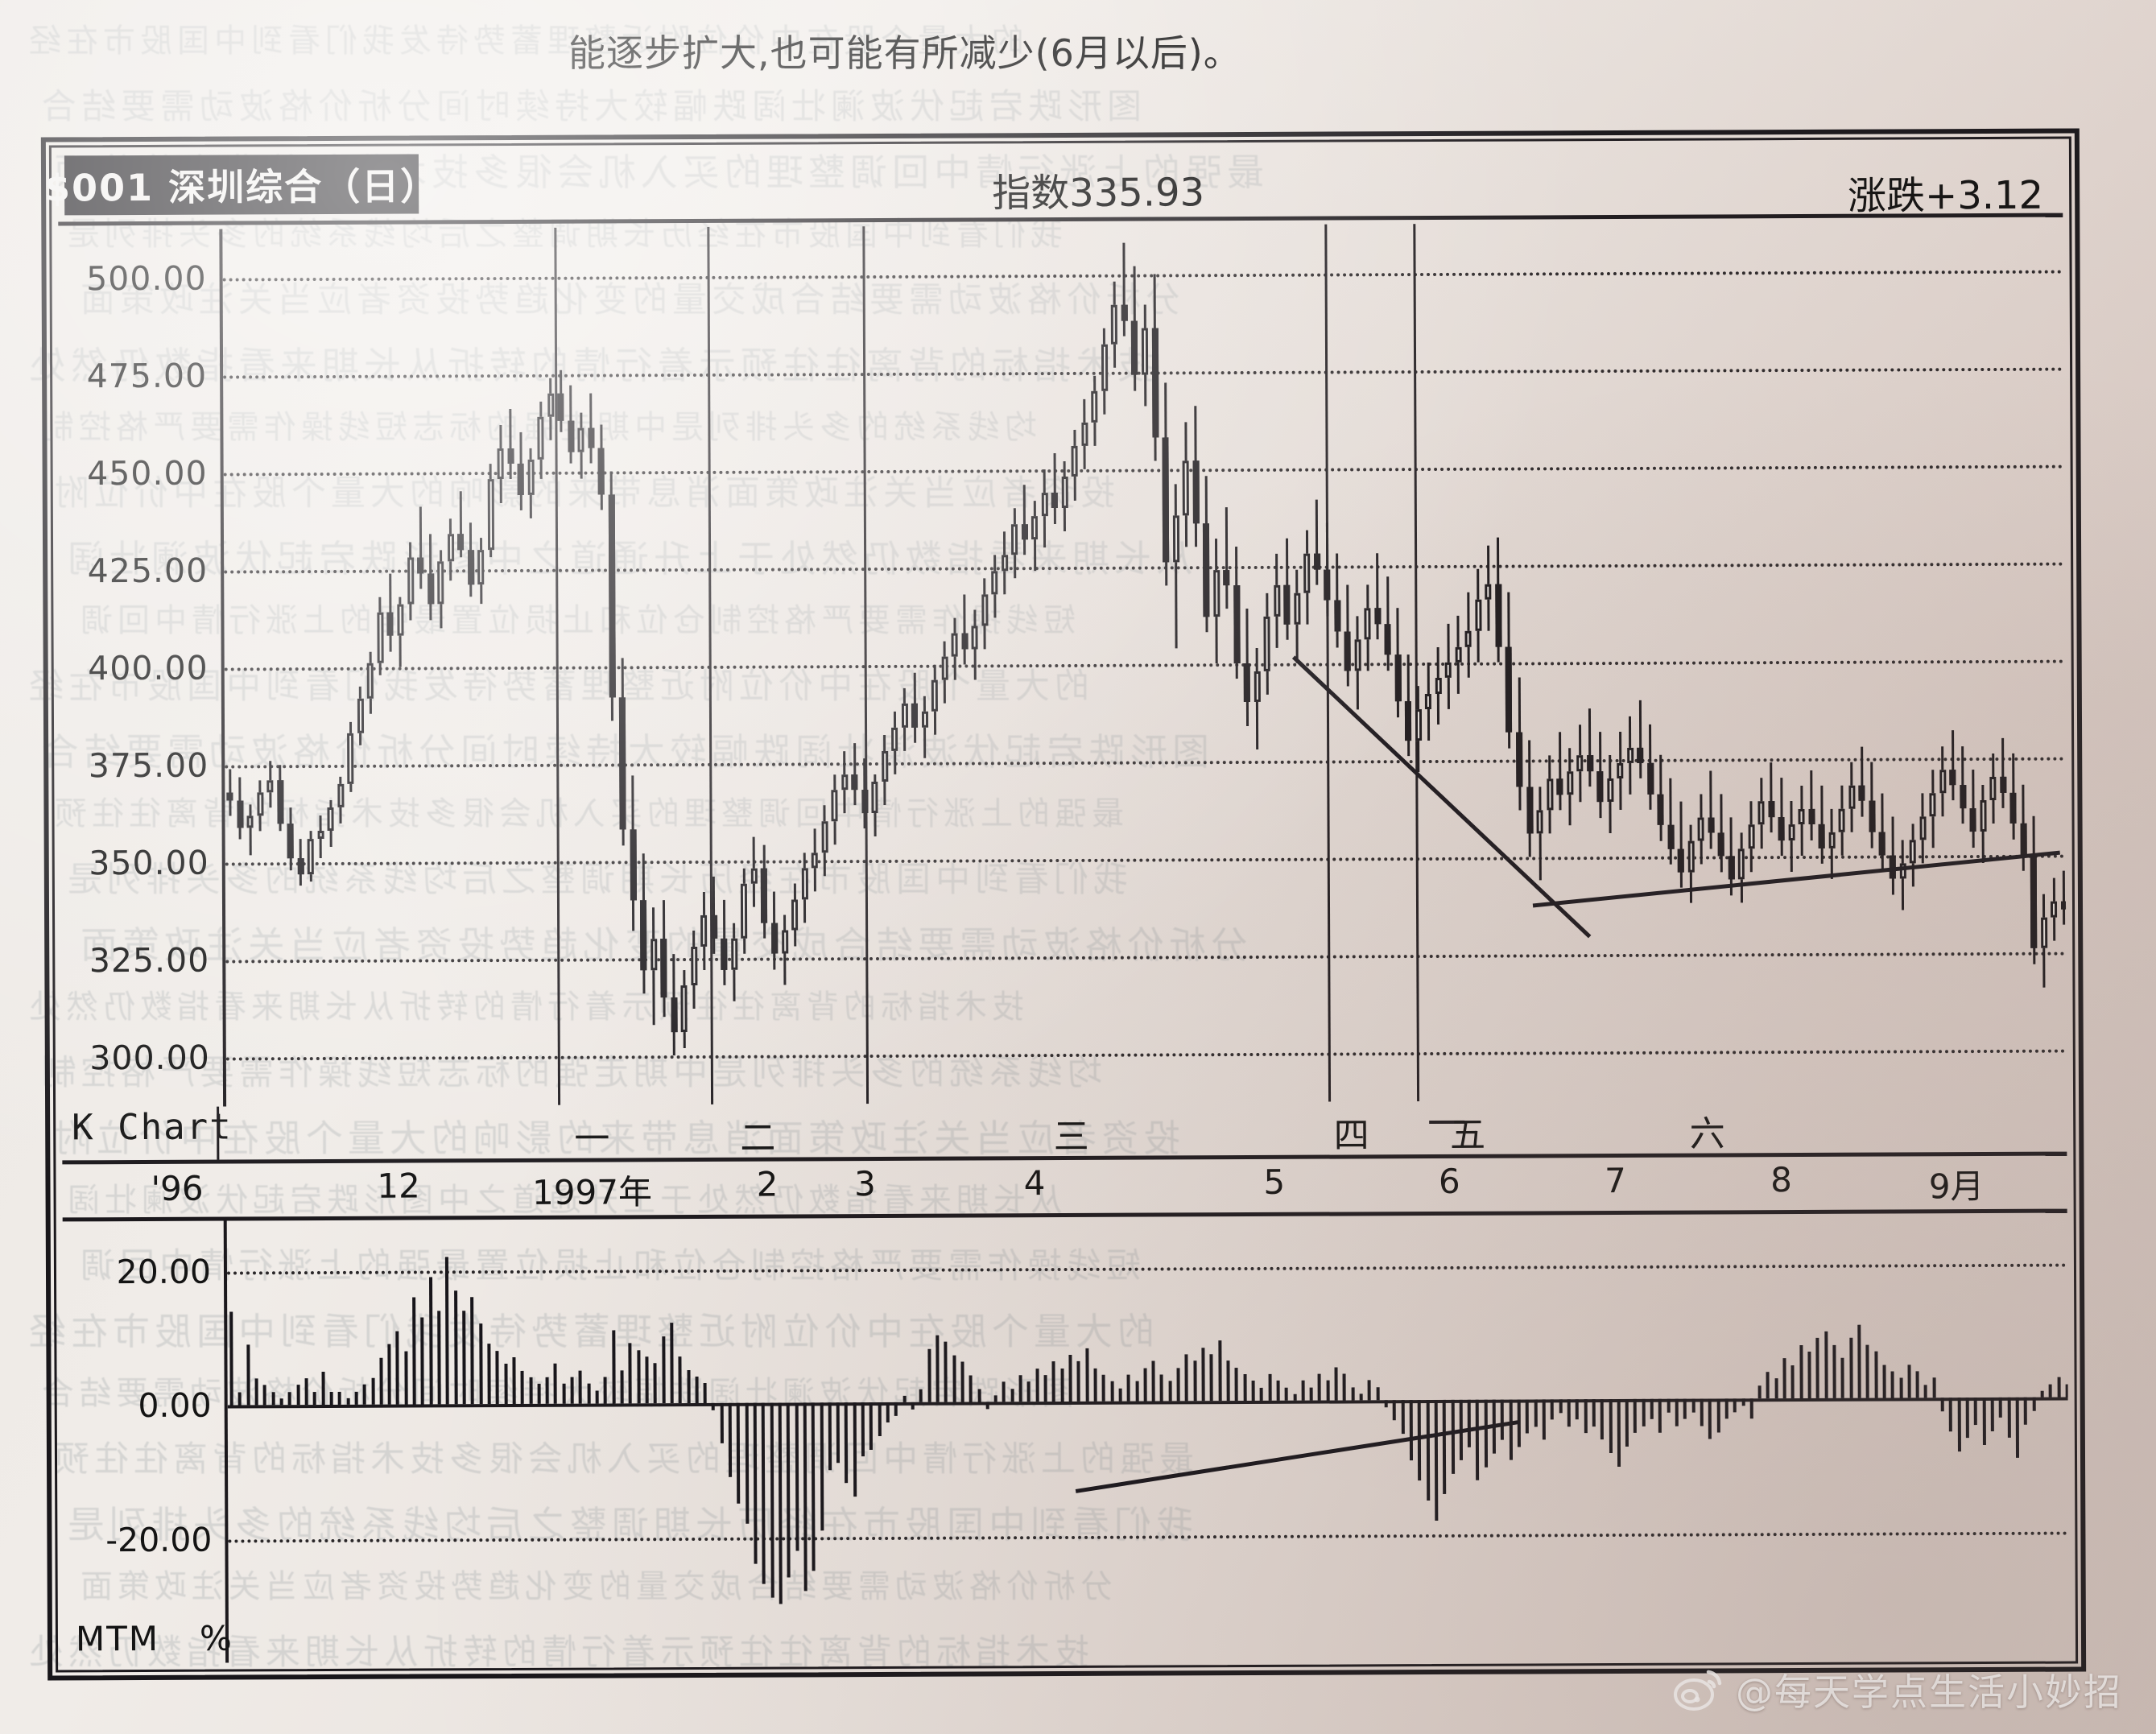  What do you see at coordinates (1274, 1182) in the screenshot?
I see `date-tick-label: 5` at bounding box center [1274, 1182].